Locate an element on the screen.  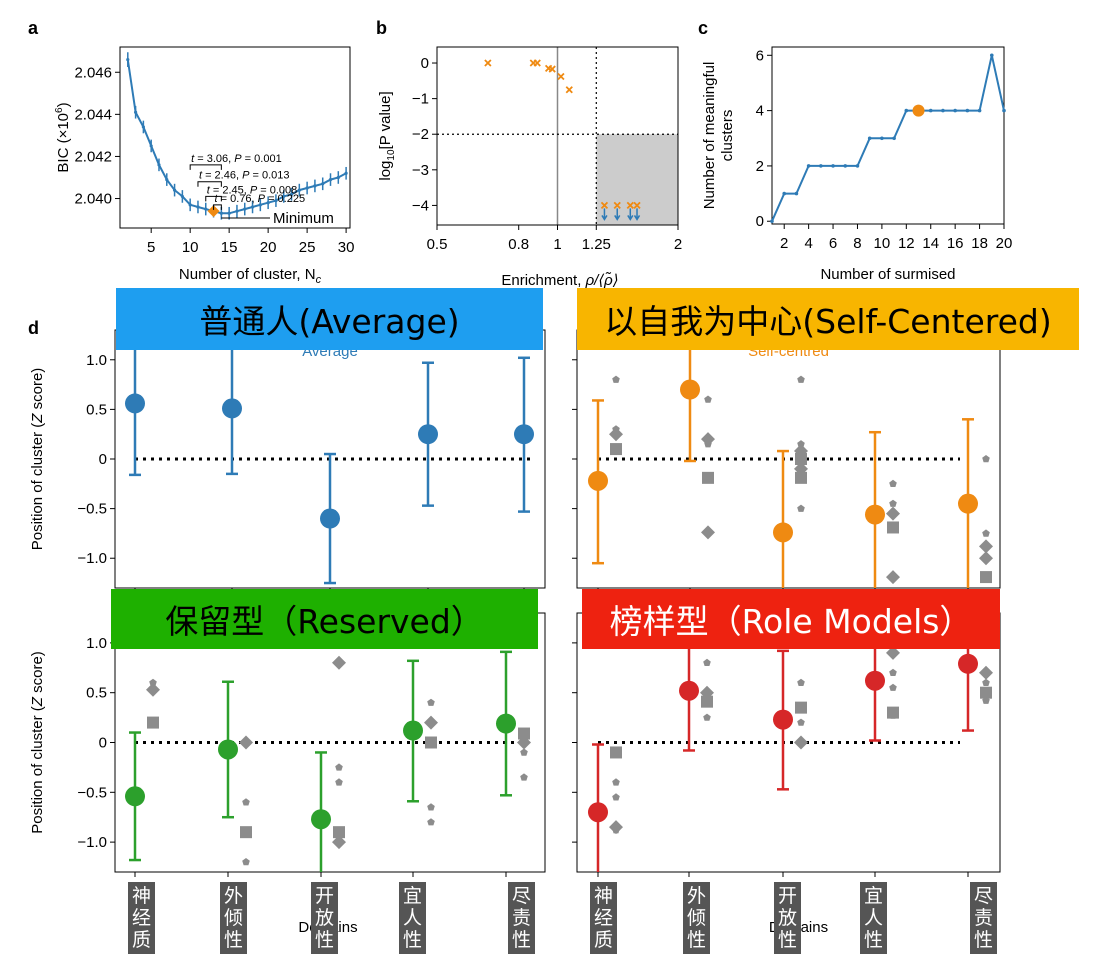
panel-c-frame is located at coordinates (888, 135).